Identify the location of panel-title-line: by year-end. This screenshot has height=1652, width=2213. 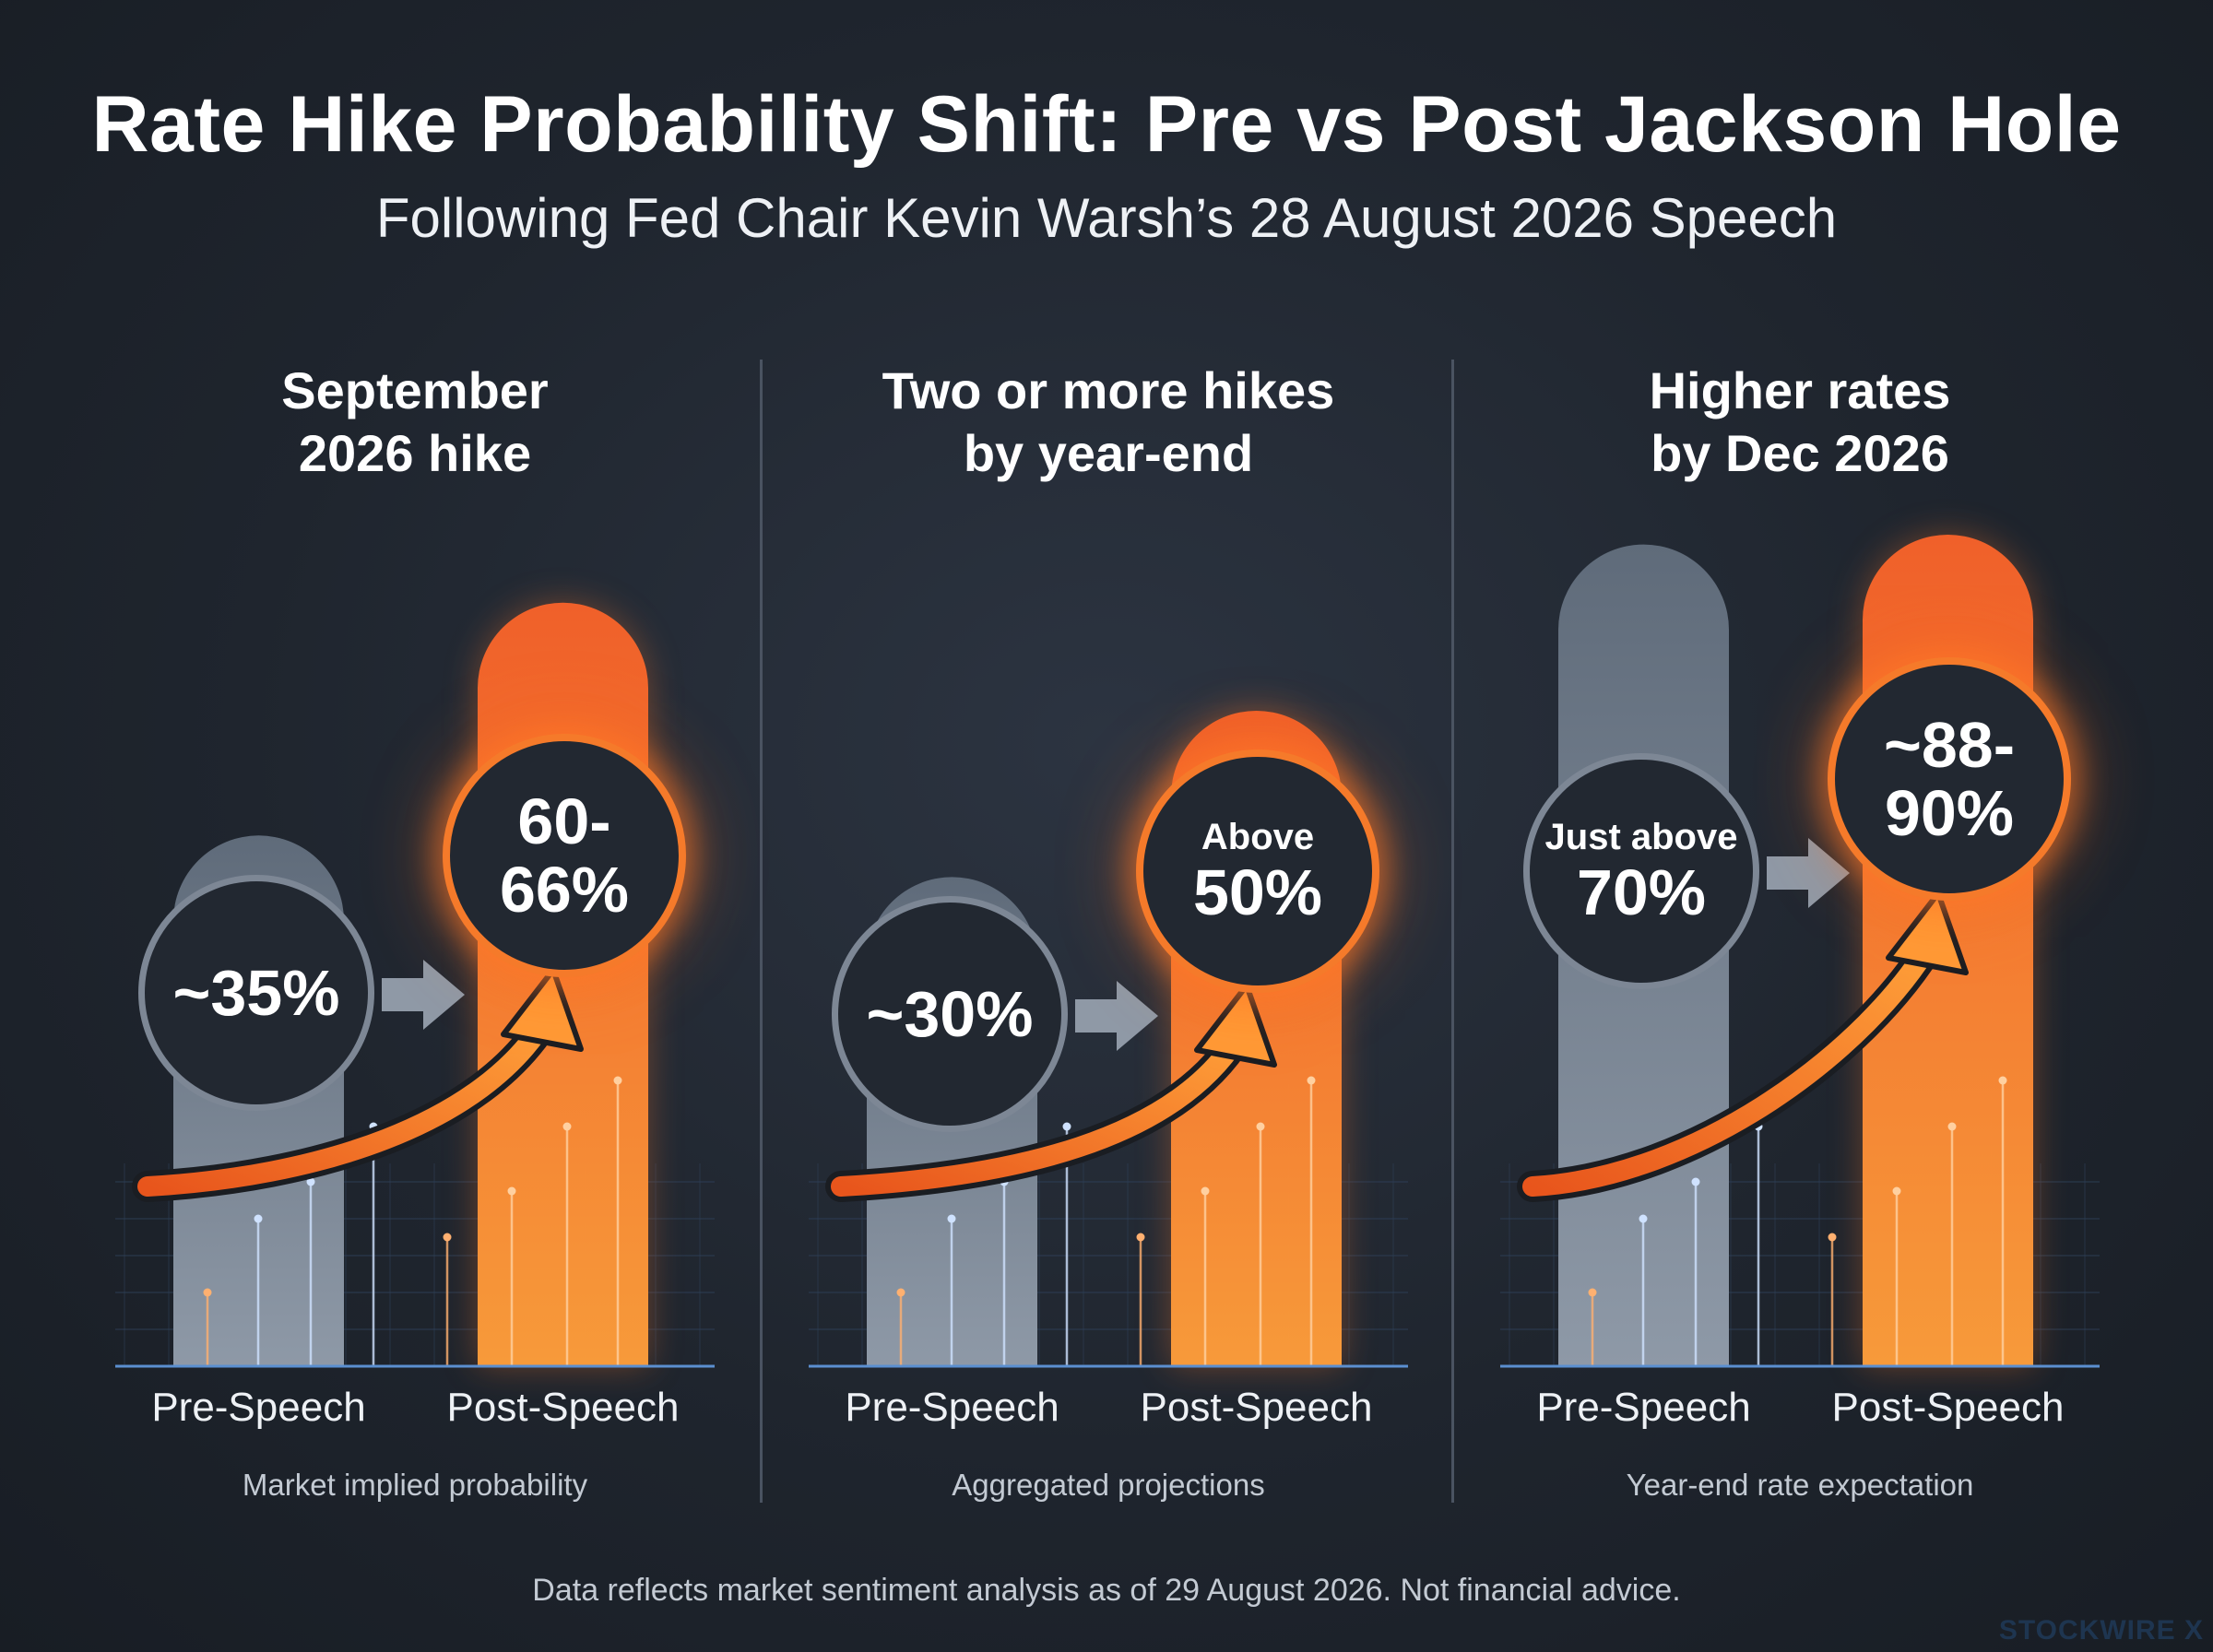
(1108, 453).